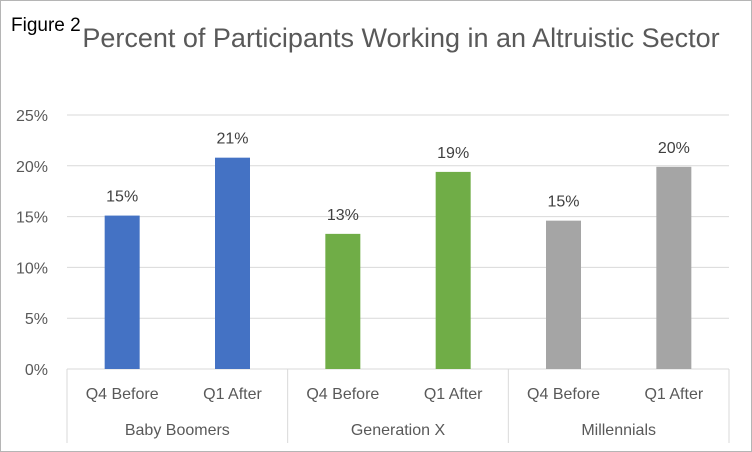 This screenshot has height=452, width=752. I want to click on figure-label: Figure 2, so click(46, 25).